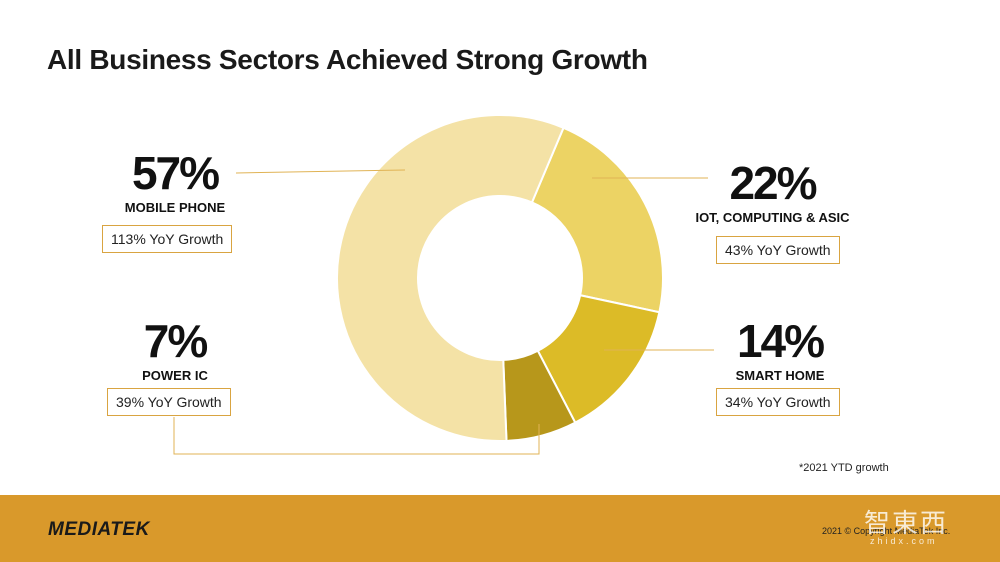 Image resolution: width=1000 pixels, height=562 pixels. I want to click on growth-smart-home: 34% YoY Growth, so click(778, 402).